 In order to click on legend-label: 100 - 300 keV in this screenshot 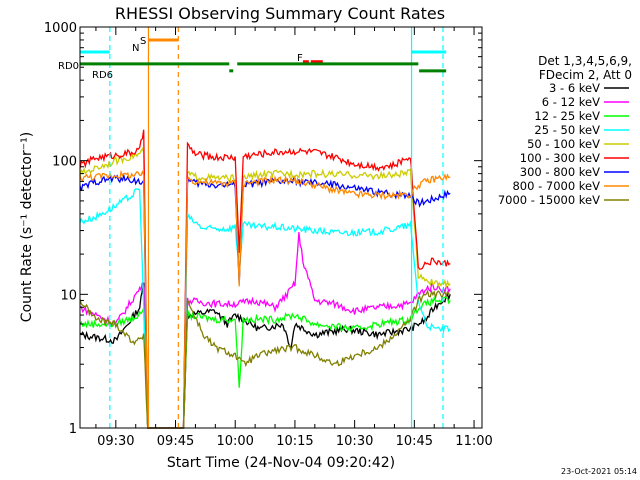, I will do `click(560, 158)`.